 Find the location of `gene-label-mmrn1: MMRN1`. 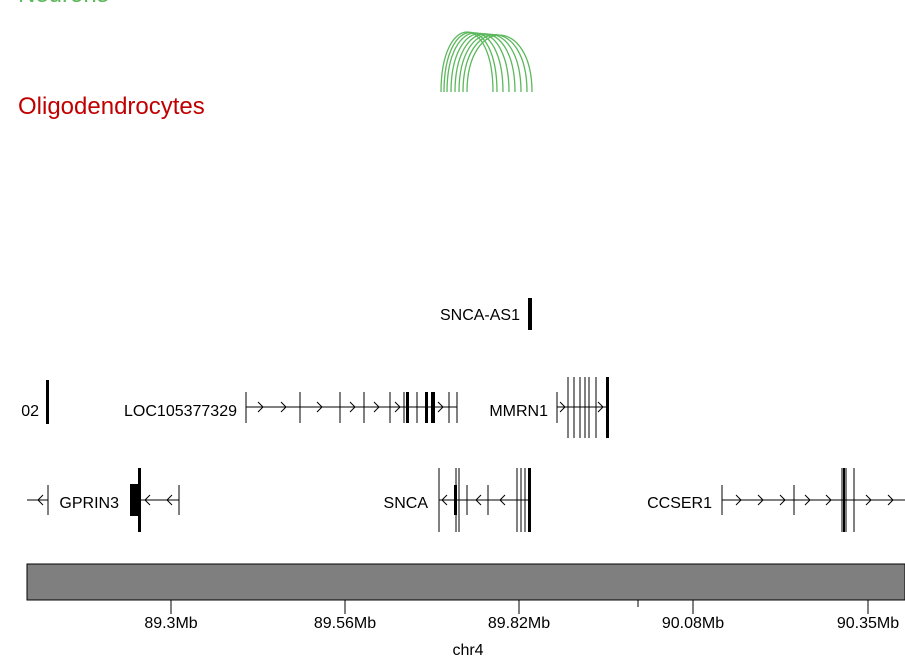

gene-label-mmrn1: MMRN1 is located at coordinates (518, 411).